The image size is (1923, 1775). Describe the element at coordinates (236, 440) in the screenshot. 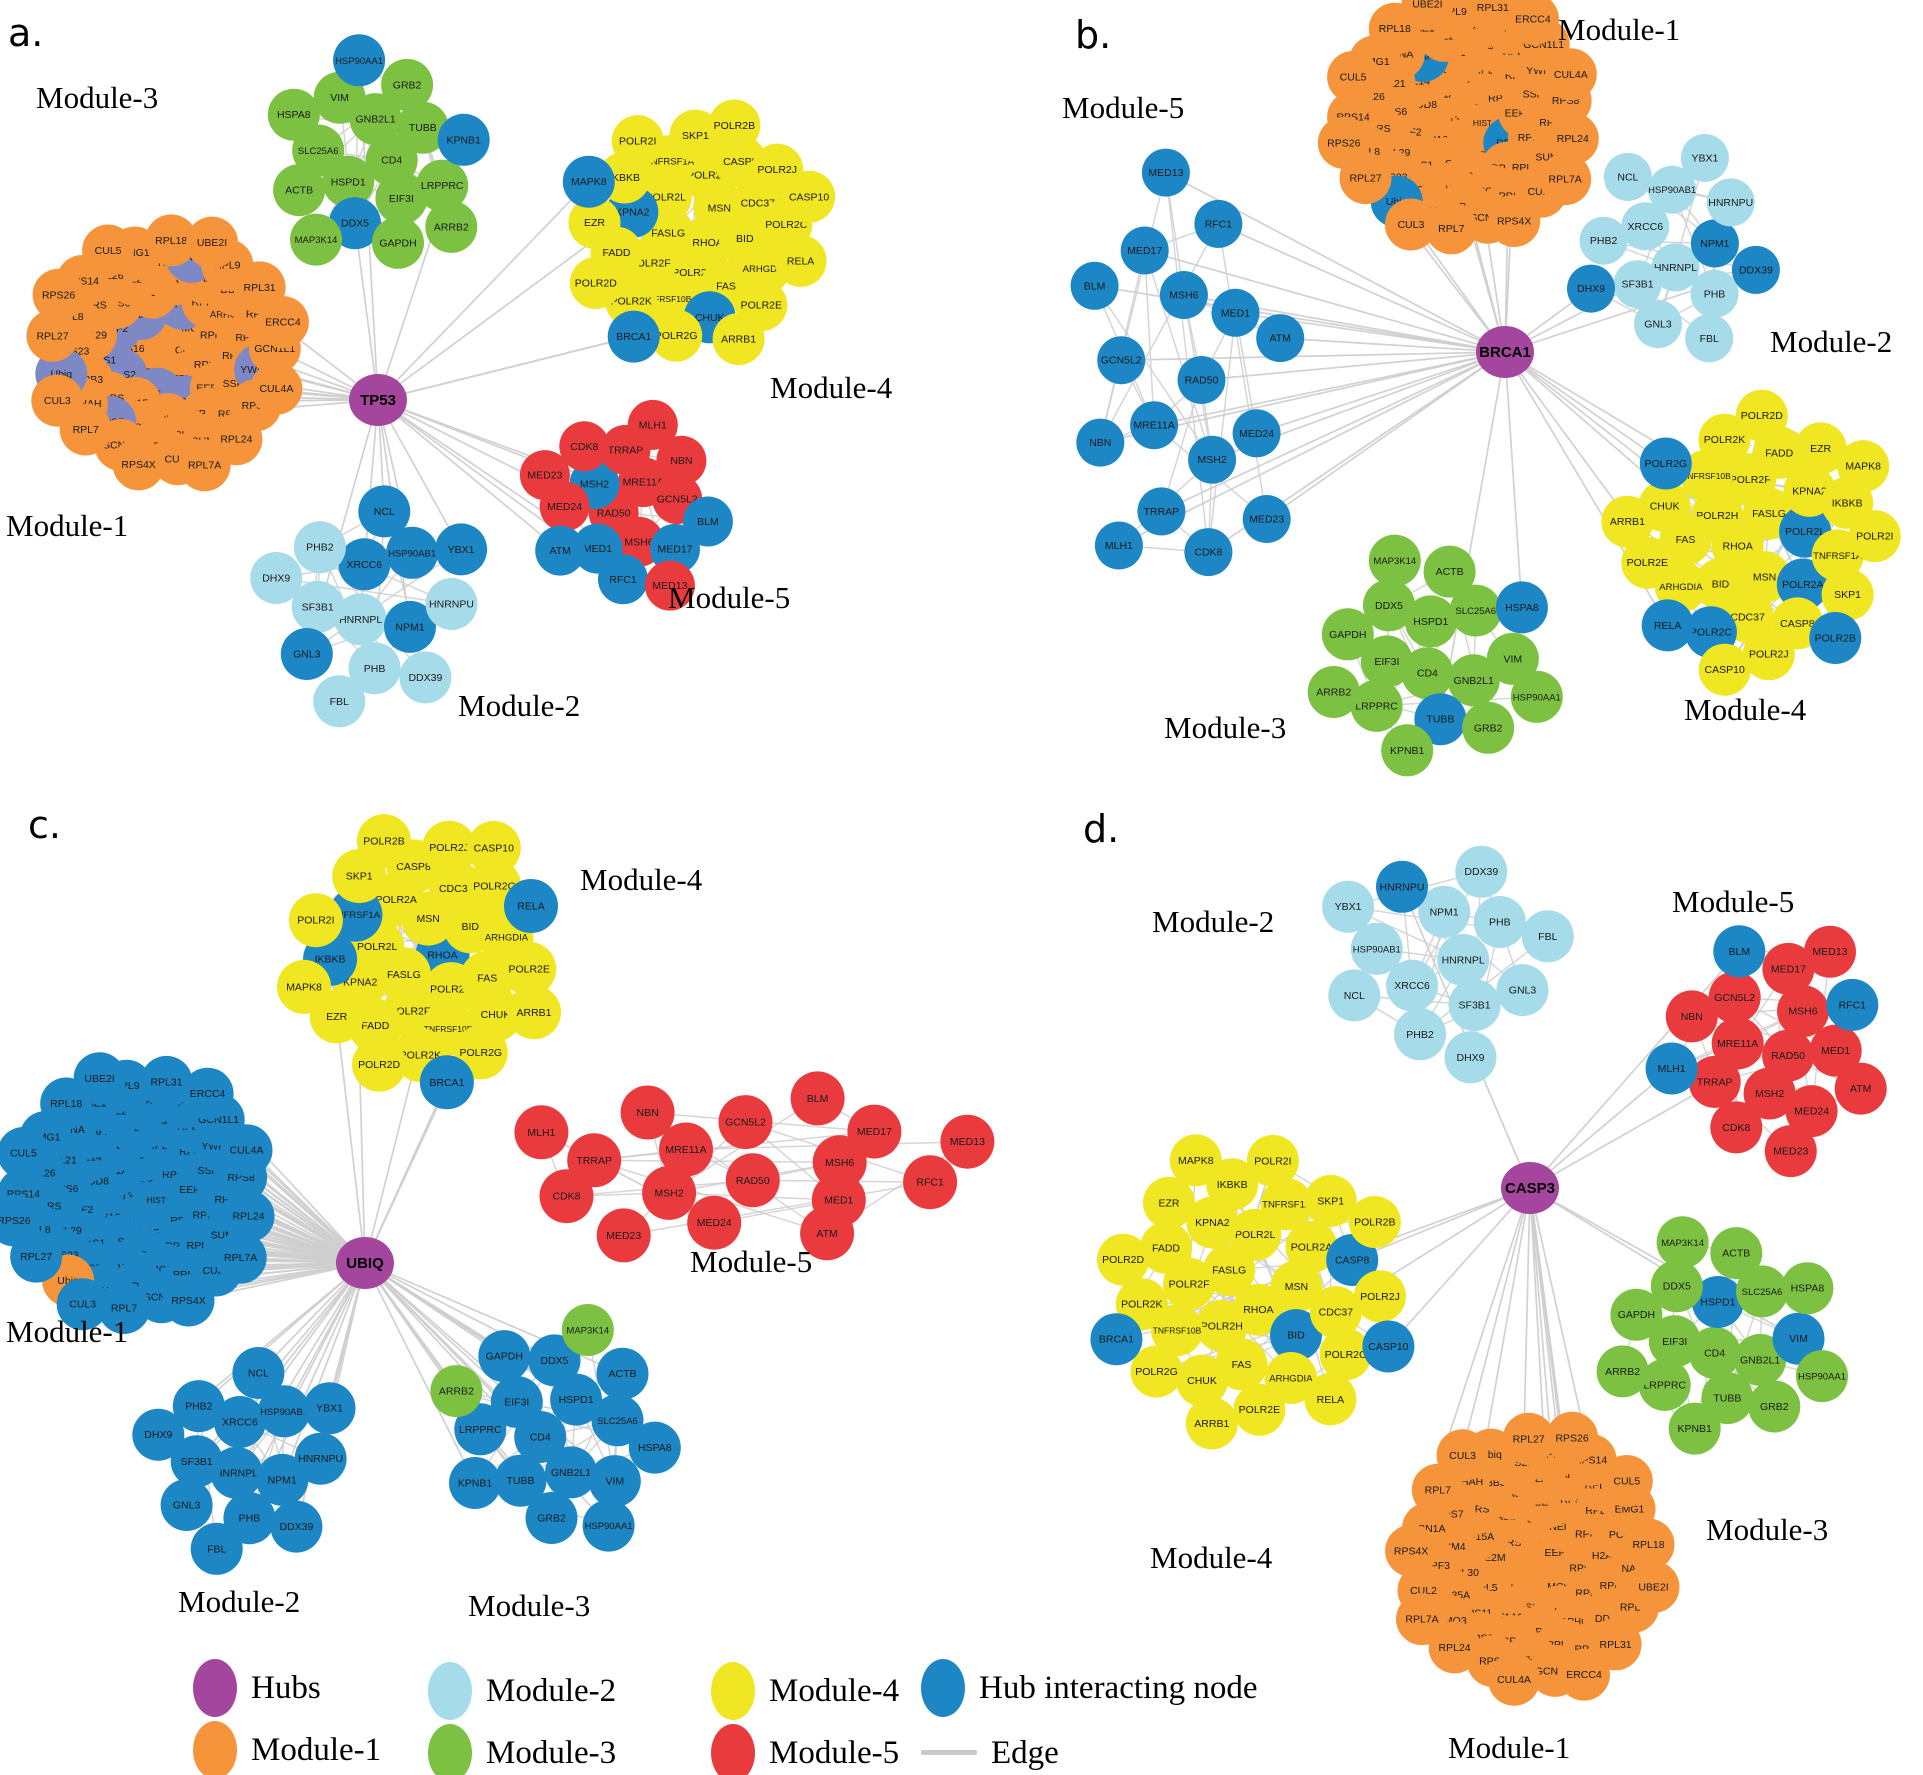

I see `svg-text: RPL24` at that location.